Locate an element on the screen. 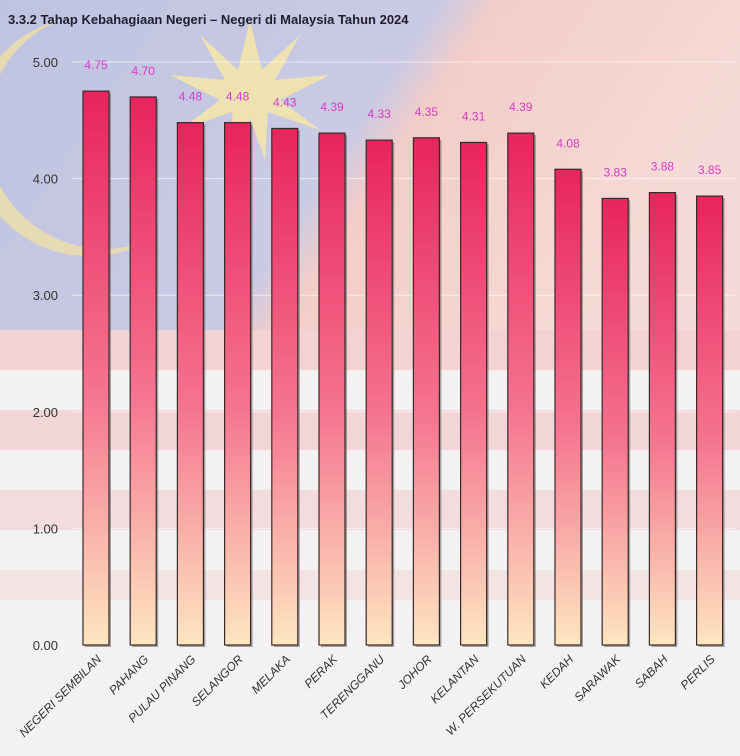 Image resolution: width=740 pixels, height=756 pixels. y-tick-label: 5.00 is located at coordinates (45, 62).